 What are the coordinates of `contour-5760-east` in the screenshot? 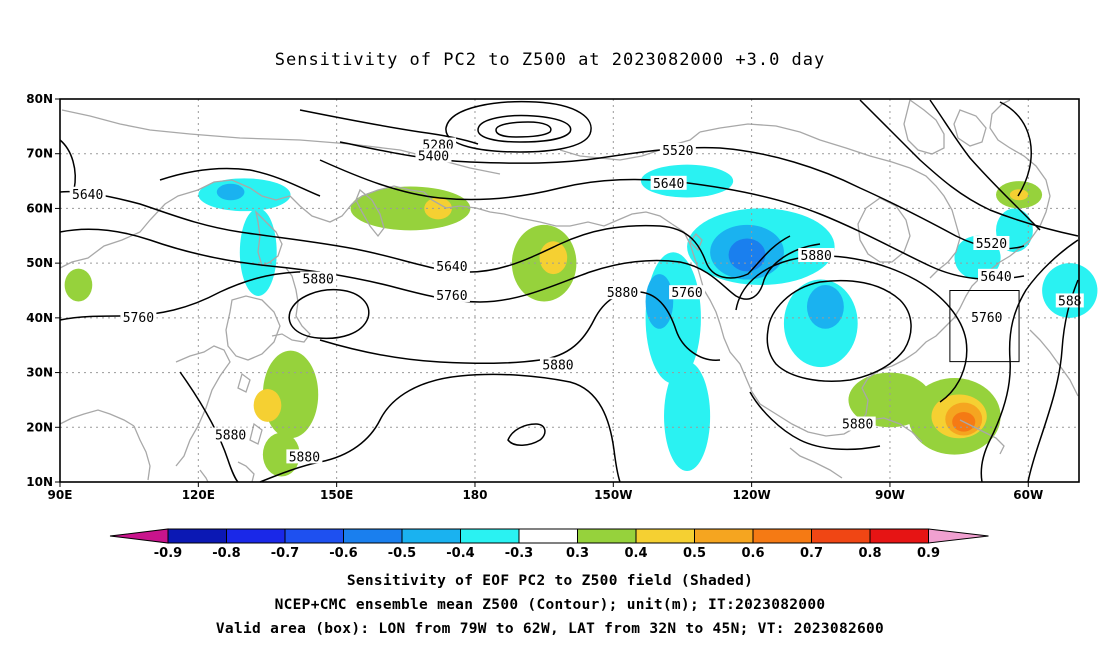 It's located at (851, 329).